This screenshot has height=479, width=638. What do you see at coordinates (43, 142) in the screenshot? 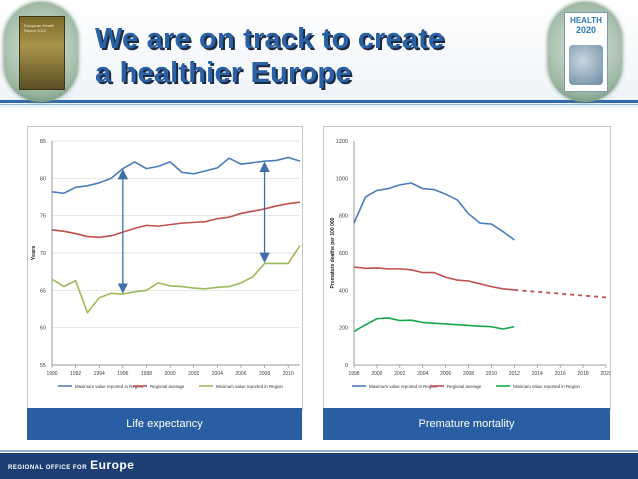
I see `y-tick-label: 85` at bounding box center [43, 142].